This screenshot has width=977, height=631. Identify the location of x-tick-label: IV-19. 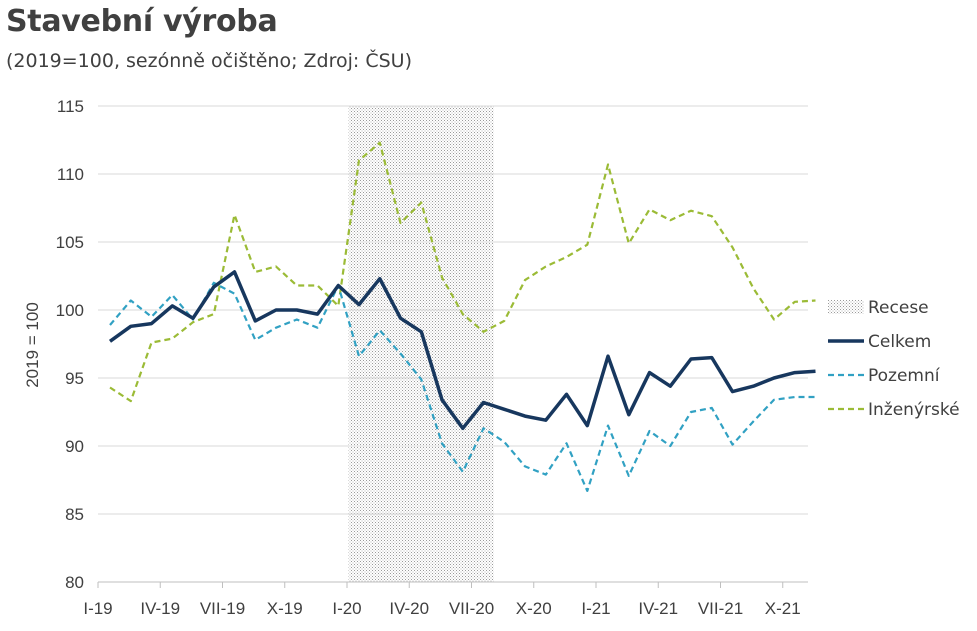
(160, 608).